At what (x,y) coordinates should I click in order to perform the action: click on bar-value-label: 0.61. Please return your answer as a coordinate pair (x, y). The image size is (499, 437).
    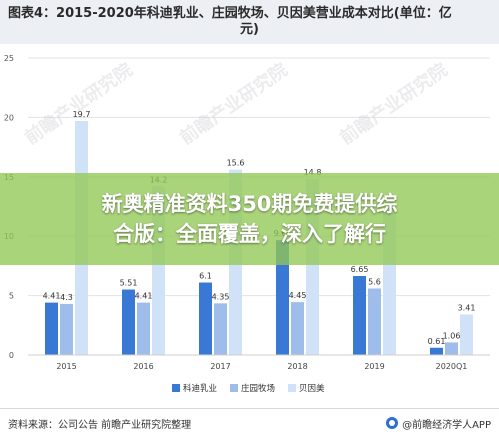
    Looking at the image, I should click on (437, 341).